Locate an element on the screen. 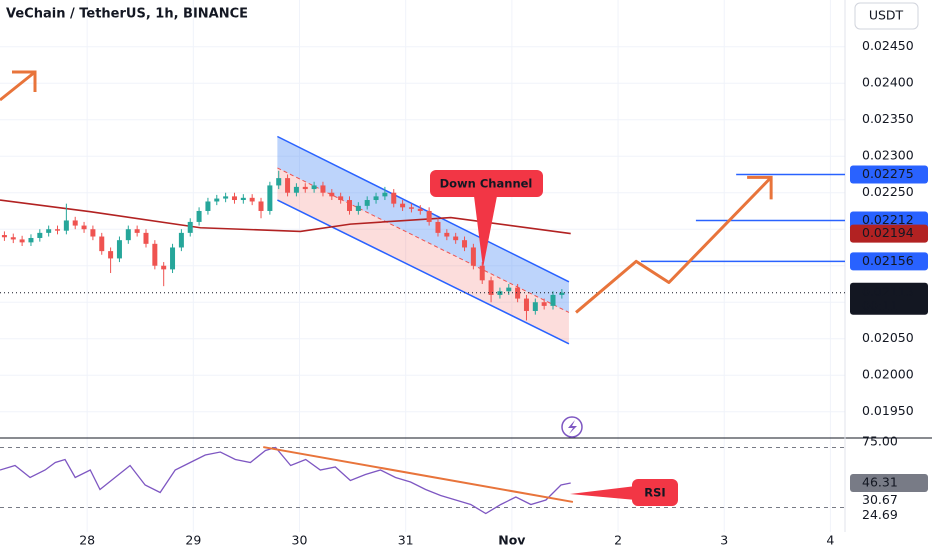  callout-text: RSI is located at coordinates (654, 493).